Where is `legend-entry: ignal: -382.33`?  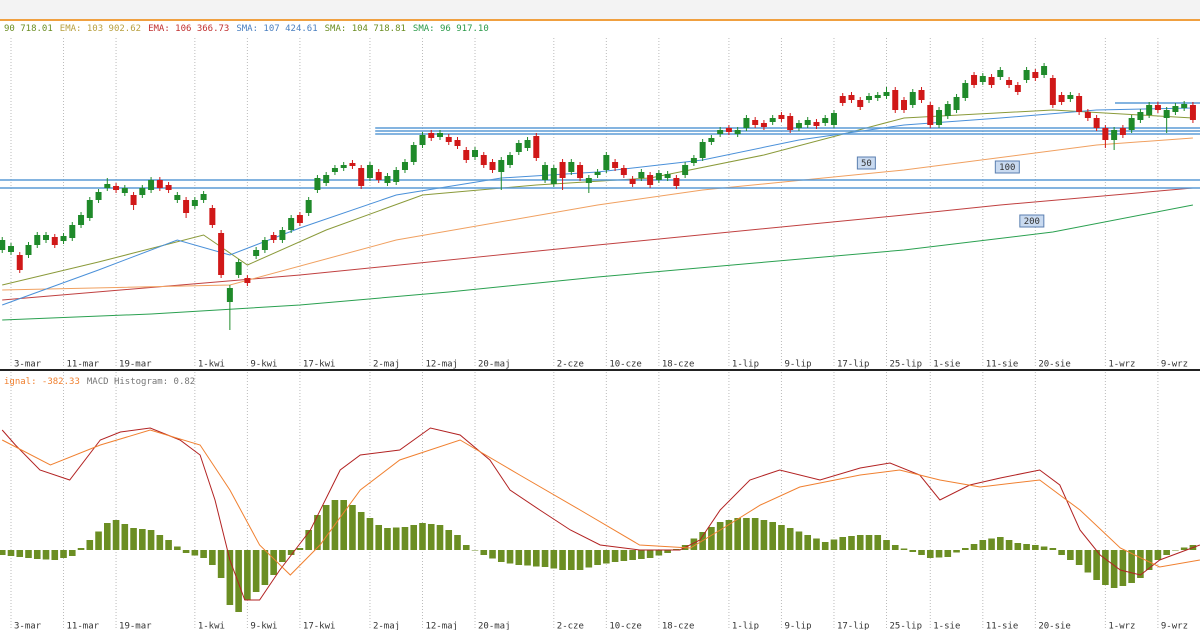 legend-entry: ignal: -382.33 is located at coordinates (42, 382).